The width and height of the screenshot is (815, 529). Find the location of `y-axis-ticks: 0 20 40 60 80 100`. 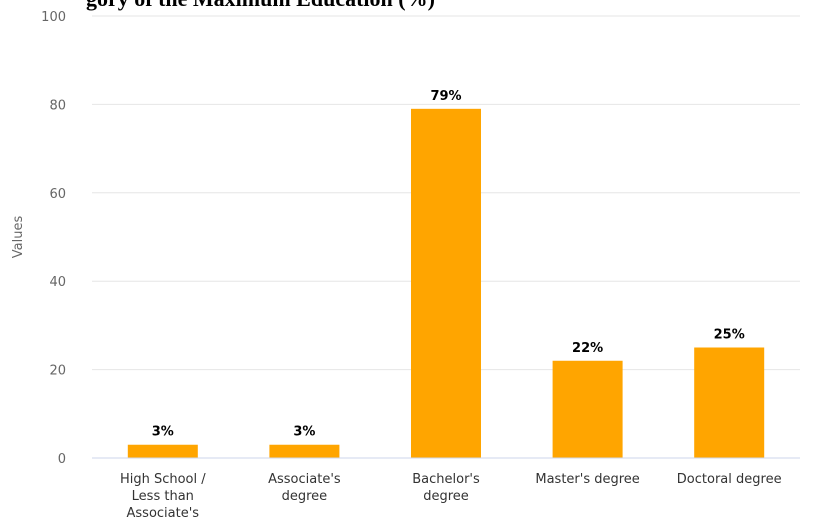

y-axis-ticks: 0 20 40 60 80 100 is located at coordinates (53, 238).